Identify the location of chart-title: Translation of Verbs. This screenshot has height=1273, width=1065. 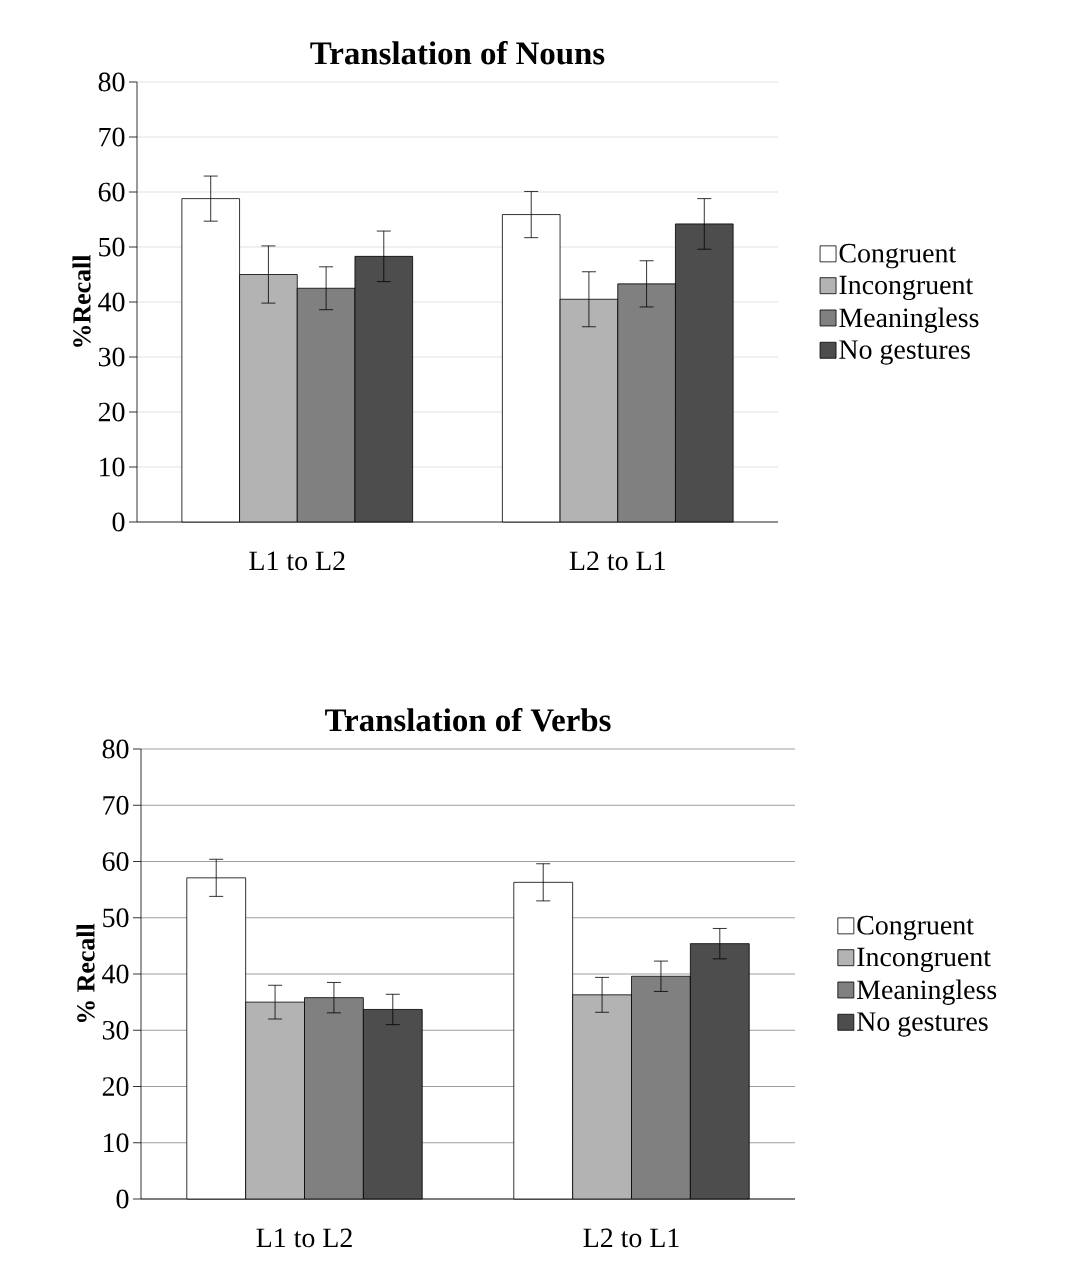
(468, 719).